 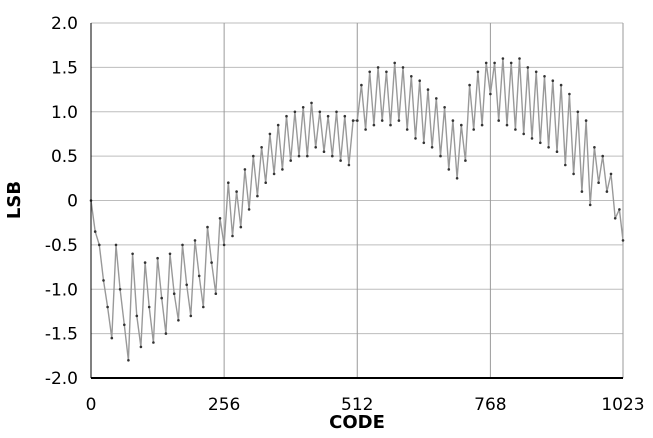 What do you see at coordinates (64, 24) in the screenshot?
I see `y-tick-label: 2.0` at bounding box center [64, 24].